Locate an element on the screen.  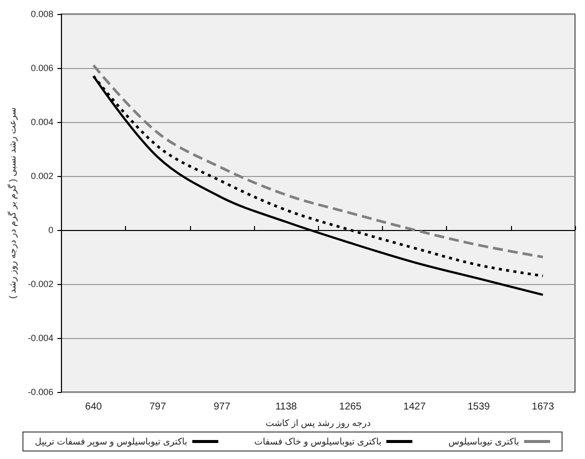
x-tick-label: 1539 is located at coordinates (479, 407).